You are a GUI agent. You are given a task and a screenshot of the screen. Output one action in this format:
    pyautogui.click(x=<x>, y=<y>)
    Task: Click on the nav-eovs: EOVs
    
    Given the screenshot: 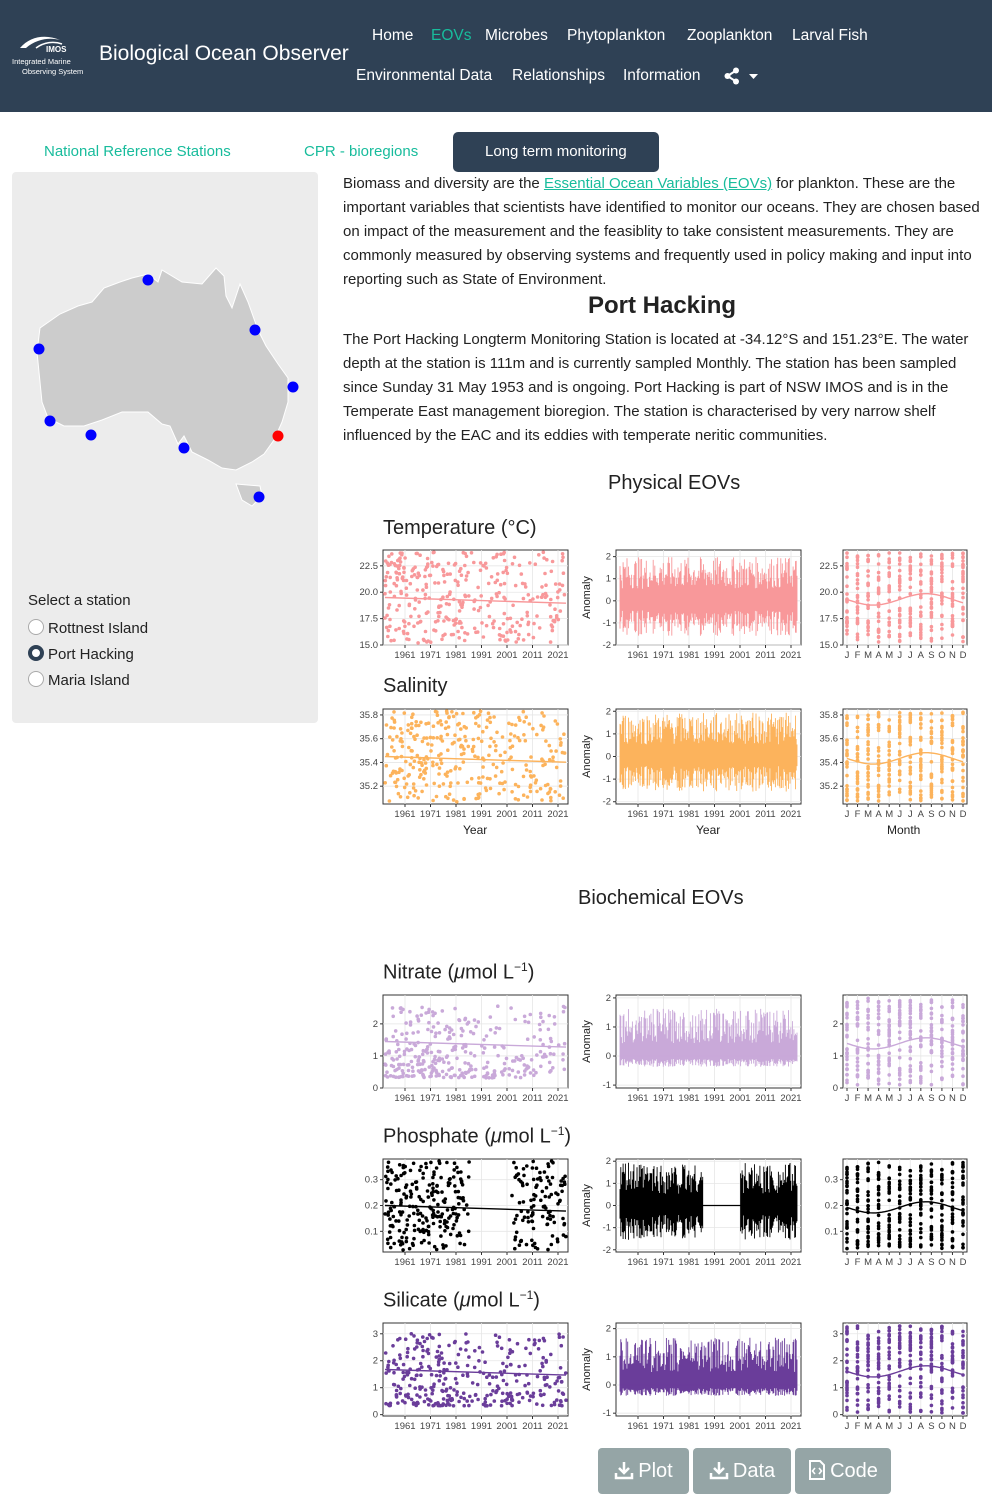 What is the action you would take?
    pyautogui.click(x=451, y=35)
    